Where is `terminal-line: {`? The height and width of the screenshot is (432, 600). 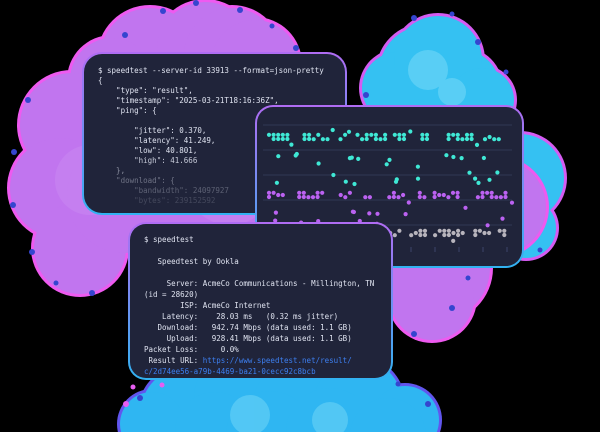
terminal-line: { is located at coordinates (100, 80).